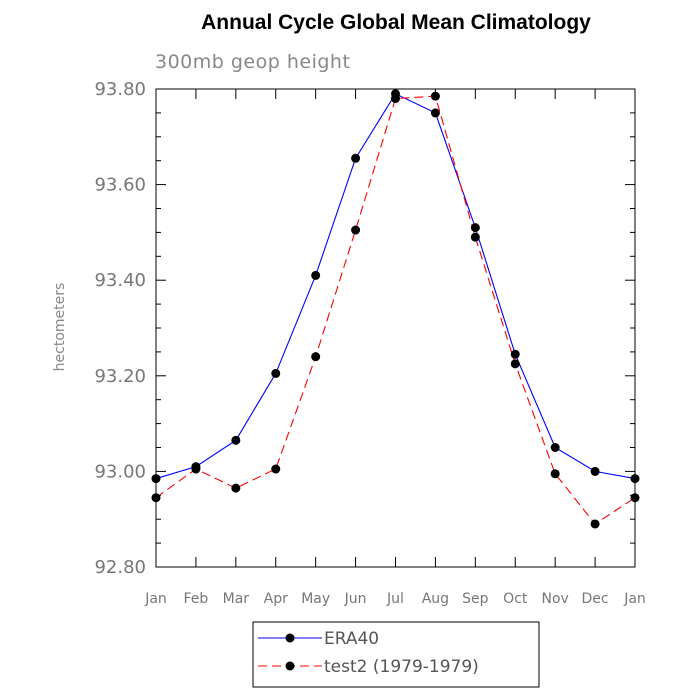 The height and width of the screenshot is (700, 700). I want to click on x-tick-label: Oct, so click(515, 599).